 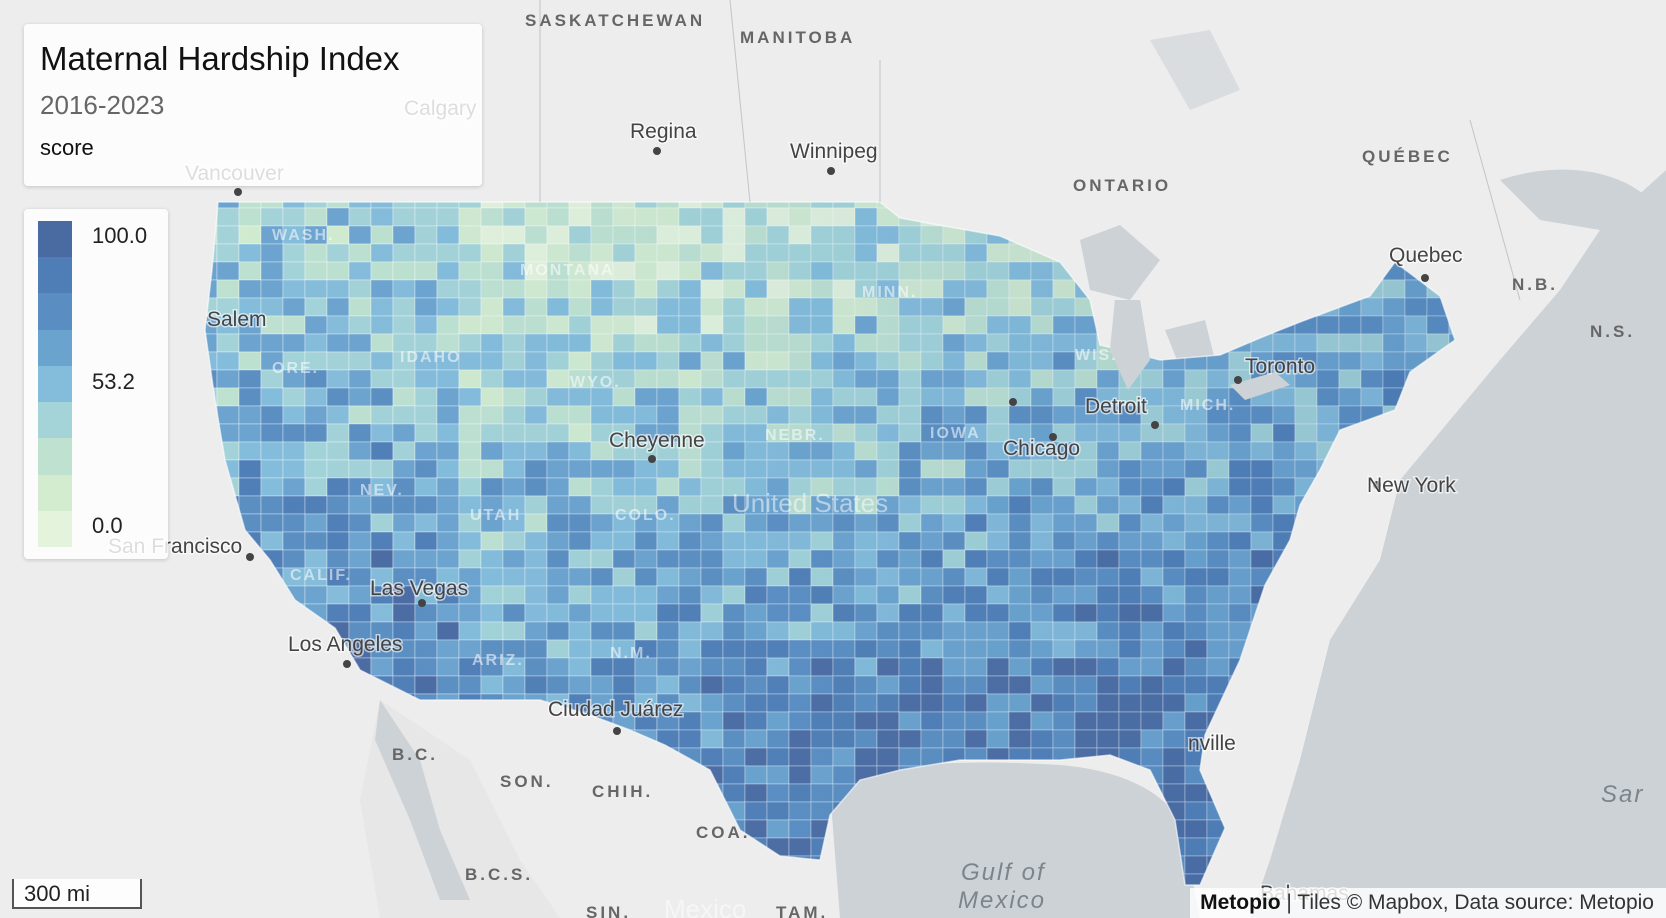 I want to click on attribution: Metopio | Tiles © Mapbox, Data source, so click(x=1428, y=903).